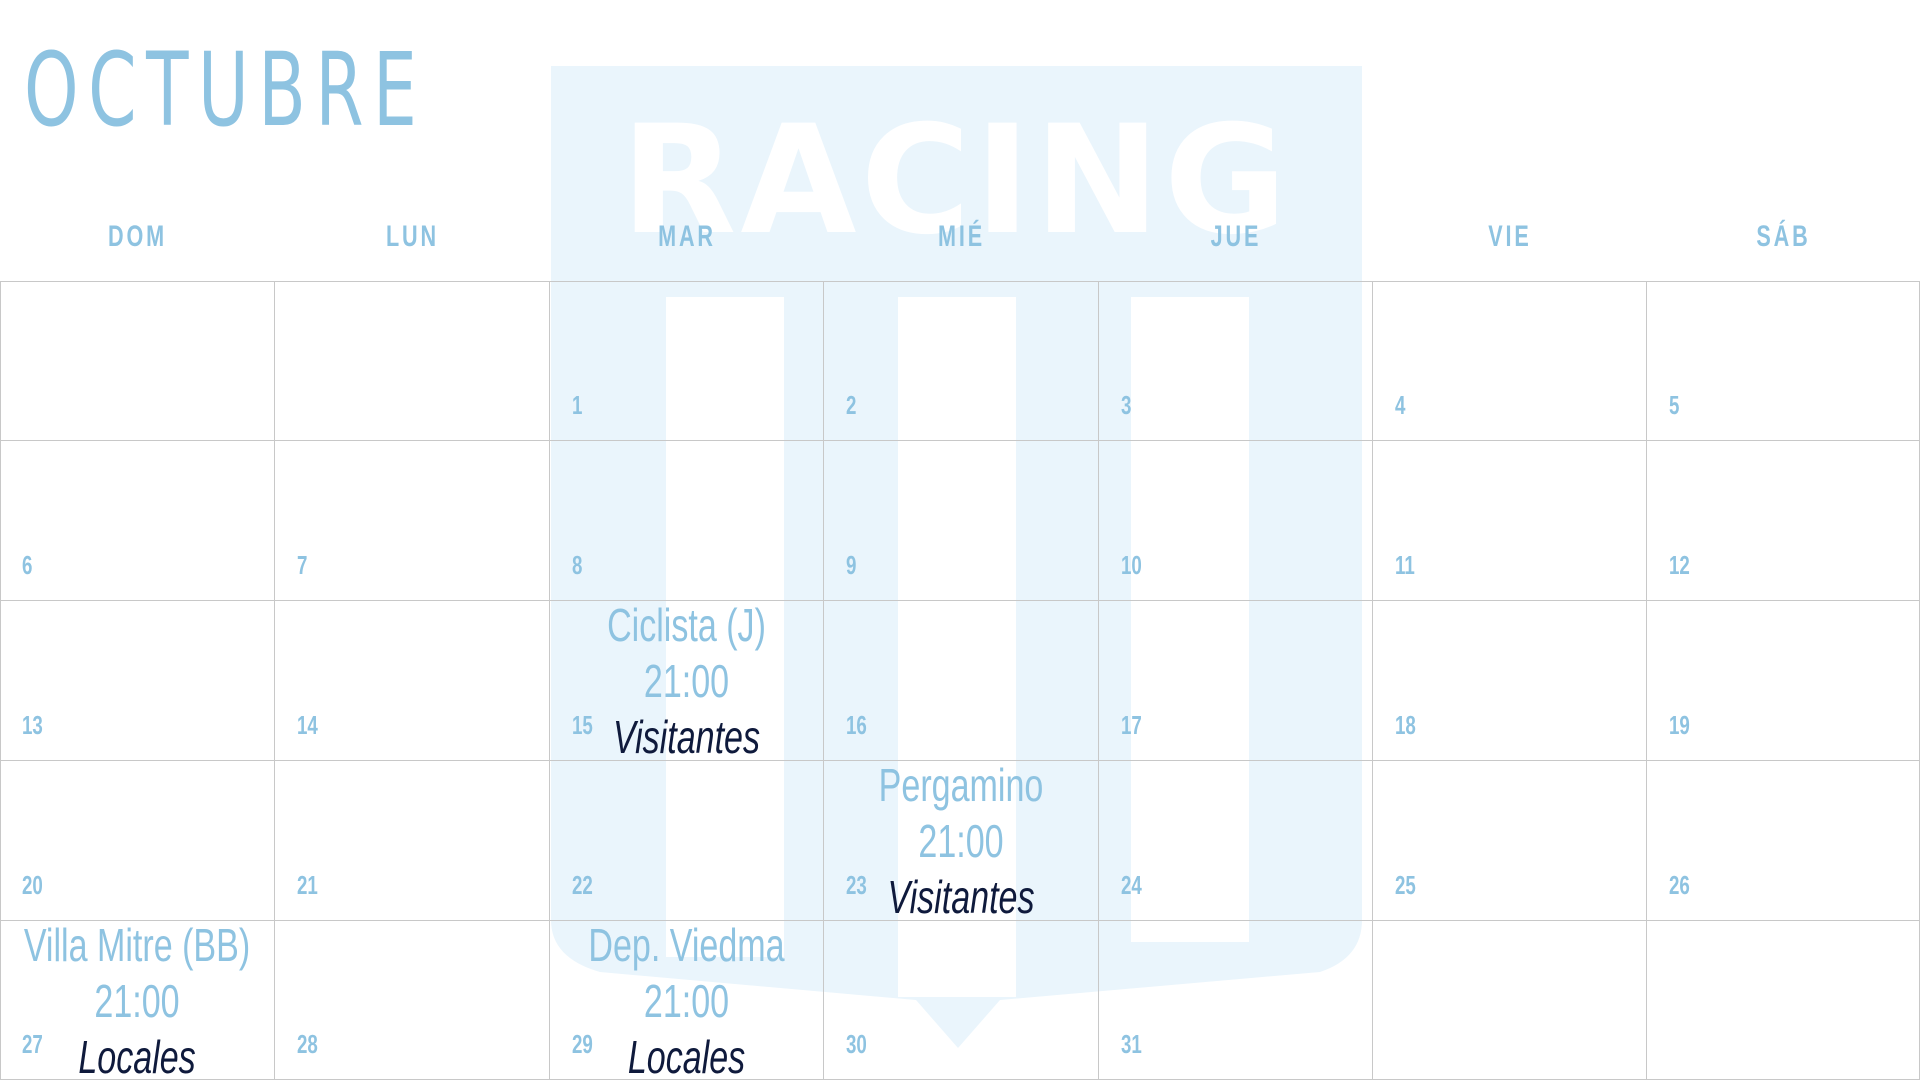 The image size is (1920, 1085). I want to click on day-number: 5, so click(1674, 405).